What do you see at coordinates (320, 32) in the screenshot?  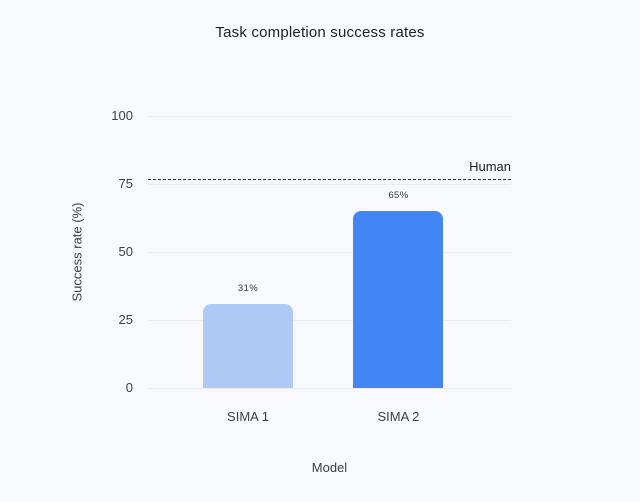 I see `chart-title: Task completion success rates` at bounding box center [320, 32].